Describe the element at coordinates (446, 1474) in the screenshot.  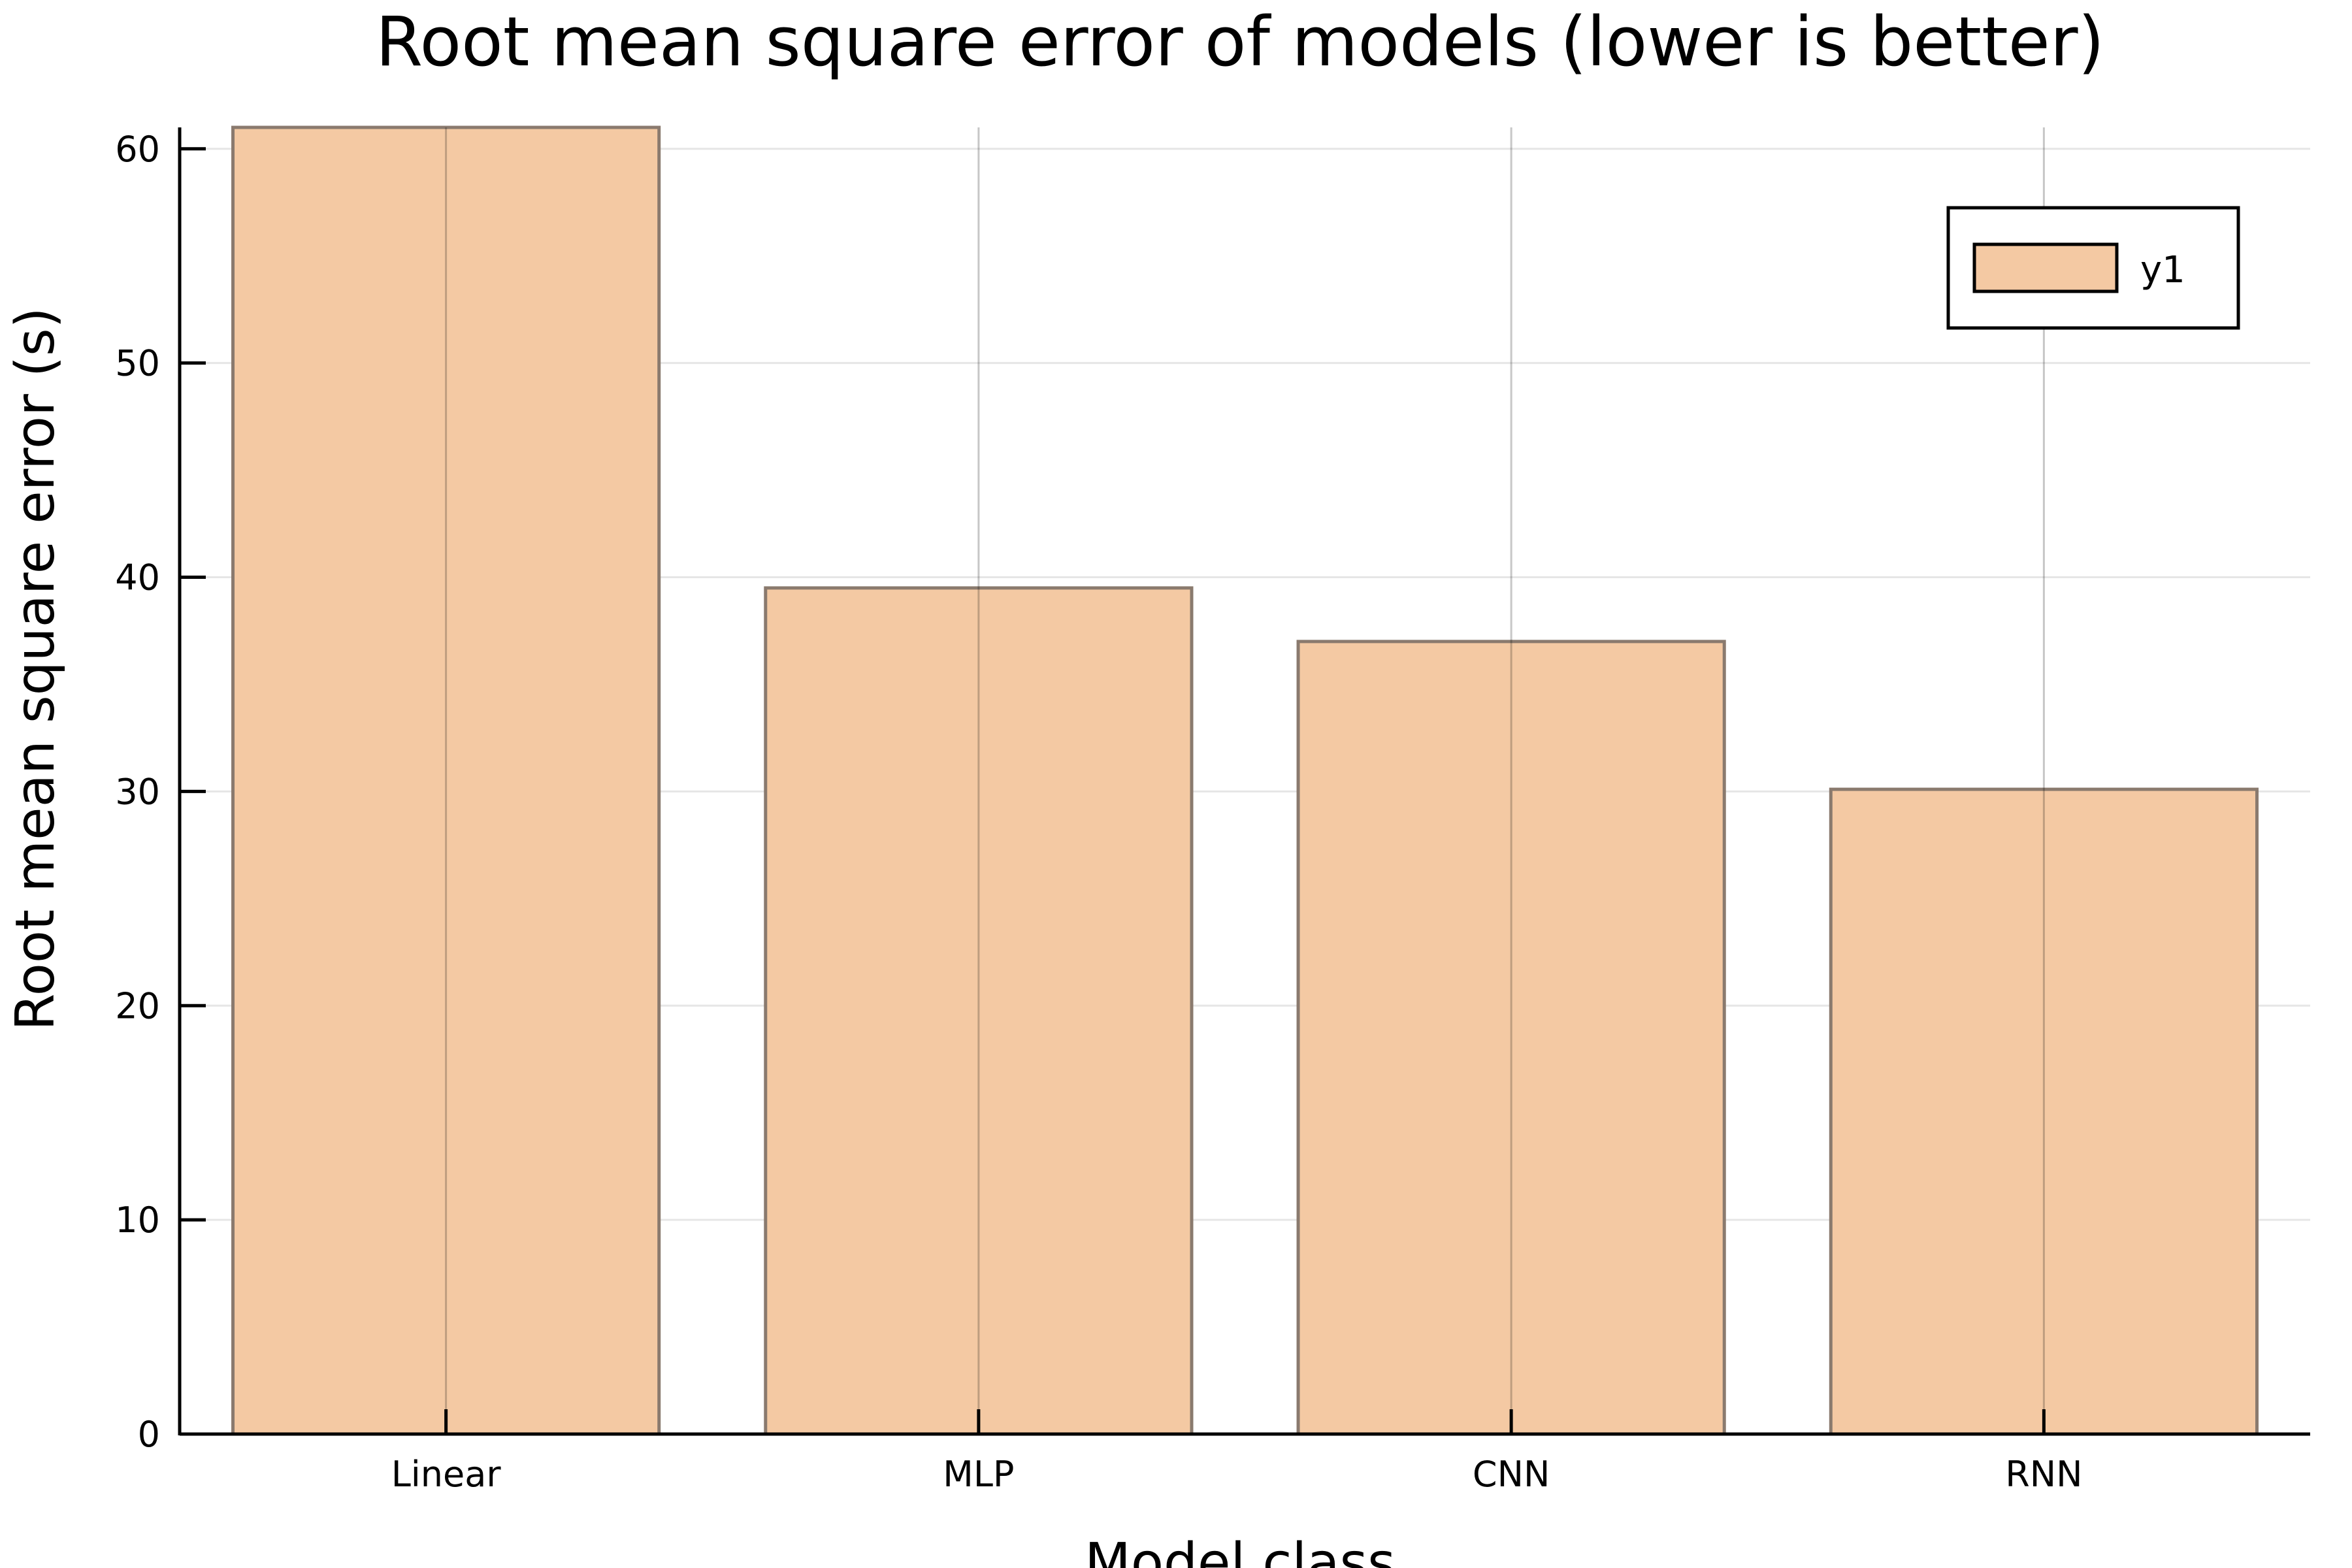
I see `x-tick-label-linear: Linear` at that location.